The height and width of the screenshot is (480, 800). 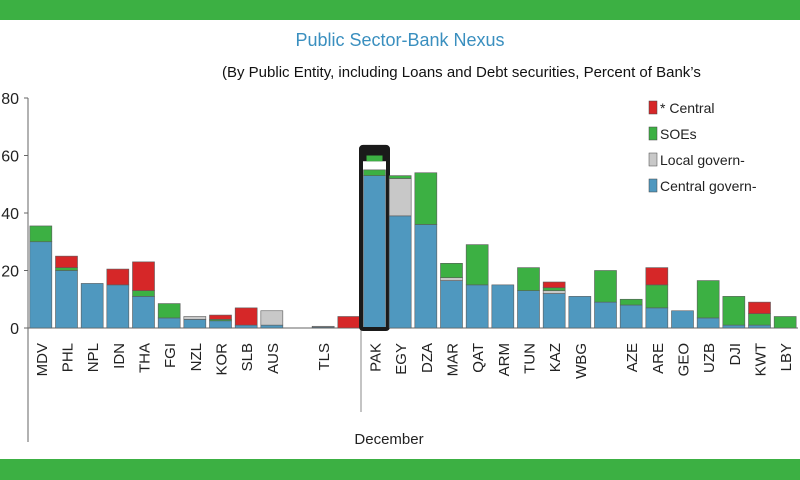 What do you see at coordinates (93, 357) in the screenshot?
I see `x-tick-label: NPL` at bounding box center [93, 357].